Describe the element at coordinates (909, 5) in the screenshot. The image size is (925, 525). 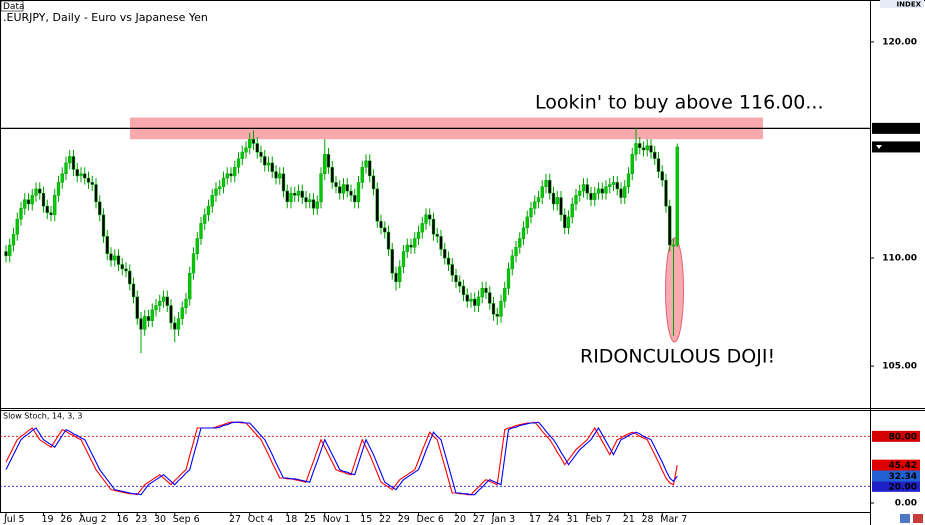
I see `index-label: INDEX` at that location.